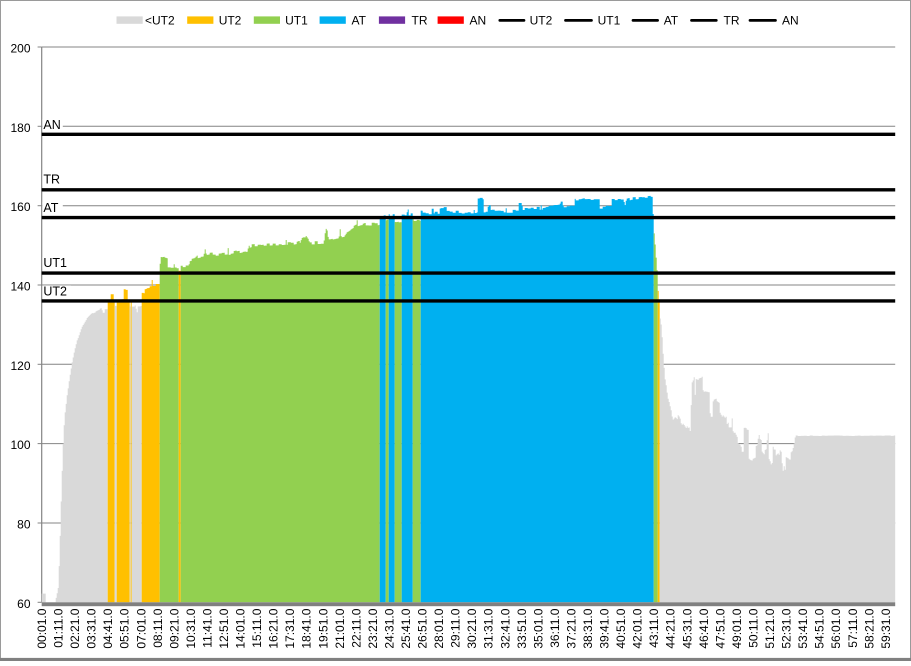  Describe the element at coordinates (820, 628) in the screenshot. I see `svg-text: 54:51.0` at that location.